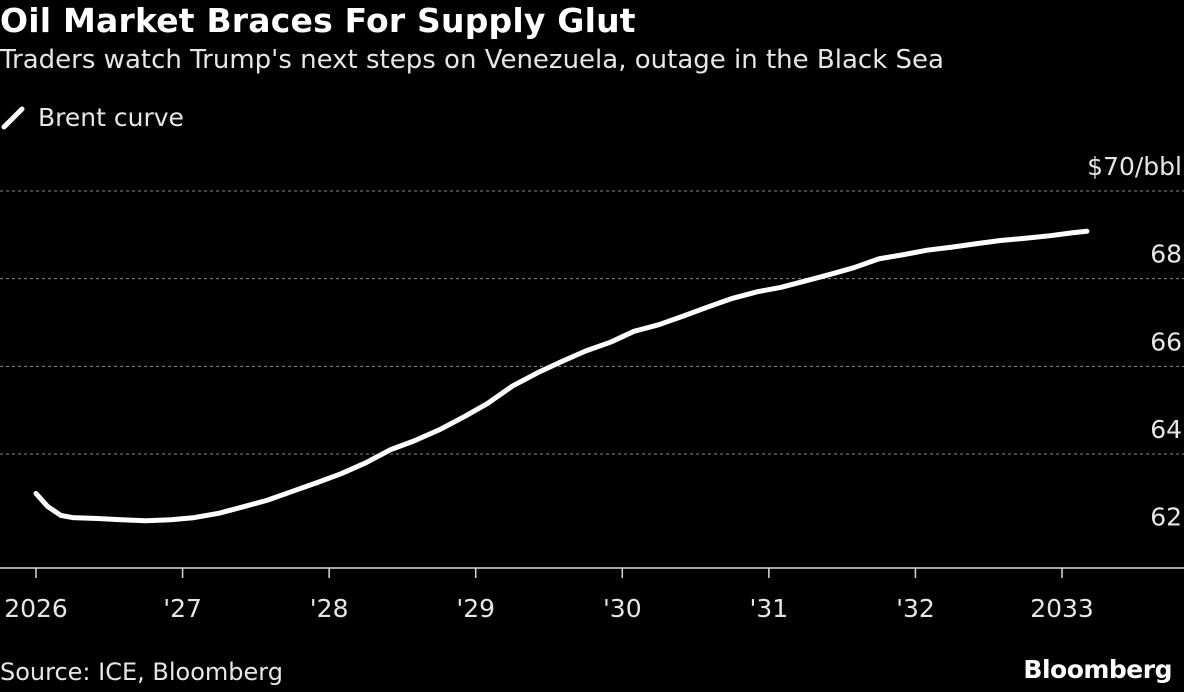 The width and height of the screenshot is (1184, 692). I want to click on x-tick-label: '29, so click(475, 608).